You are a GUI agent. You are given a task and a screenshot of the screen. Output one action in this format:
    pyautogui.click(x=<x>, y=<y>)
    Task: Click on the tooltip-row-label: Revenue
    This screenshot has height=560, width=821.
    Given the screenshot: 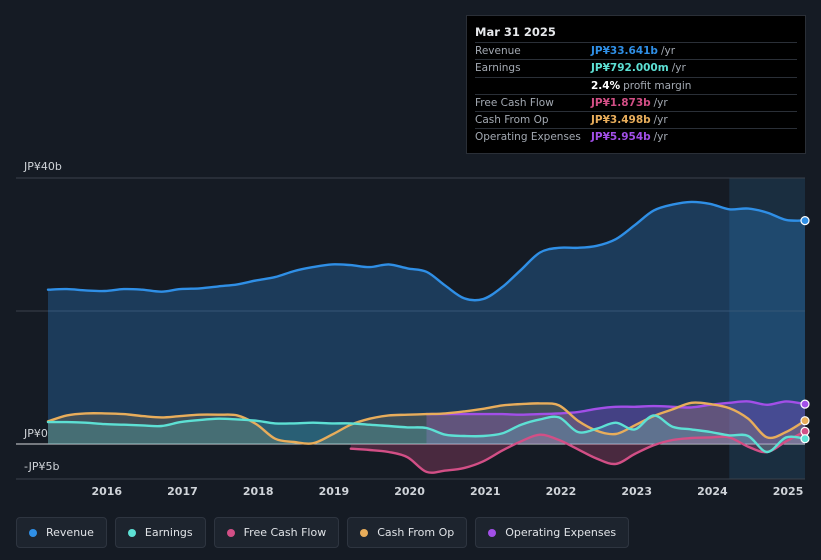 What is the action you would take?
    pyautogui.click(x=498, y=51)
    